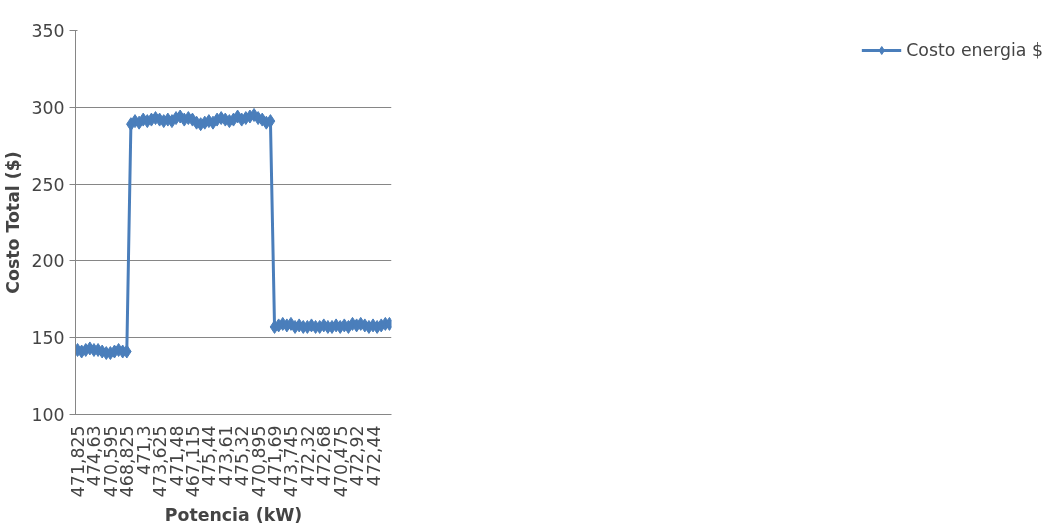  What do you see at coordinates (48, 31) in the screenshot?
I see `y-tick-label: 350` at bounding box center [48, 31].